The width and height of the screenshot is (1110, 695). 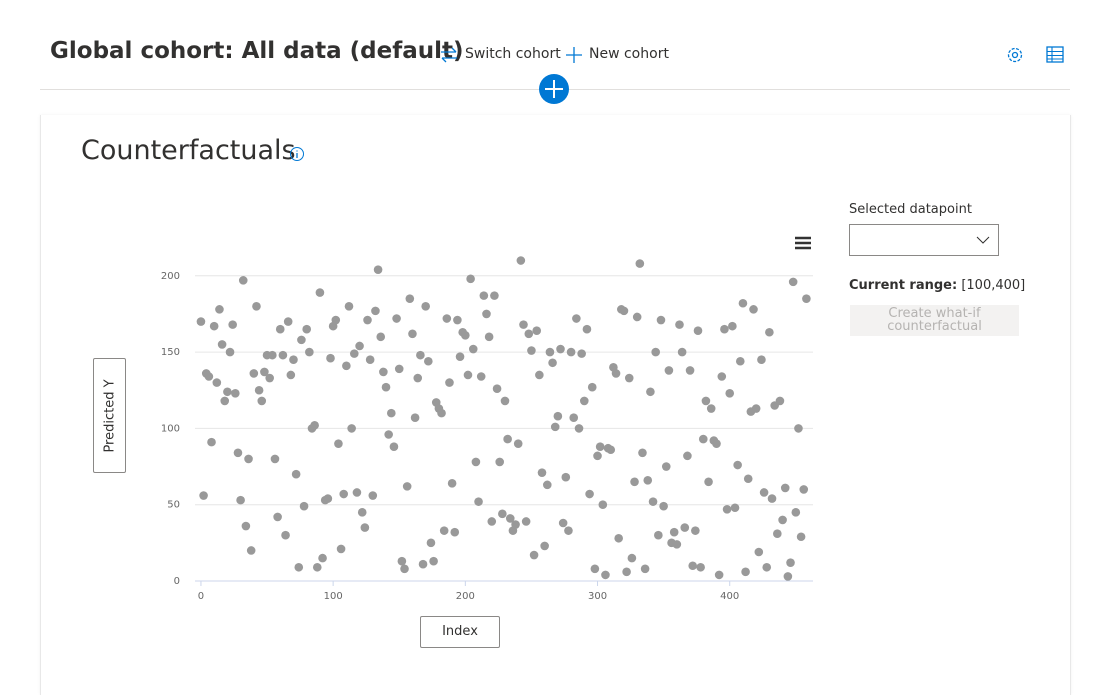 What do you see at coordinates (629, 54) in the screenshot?
I see `new-cohort: New cohort` at bounding box center [629, 54].